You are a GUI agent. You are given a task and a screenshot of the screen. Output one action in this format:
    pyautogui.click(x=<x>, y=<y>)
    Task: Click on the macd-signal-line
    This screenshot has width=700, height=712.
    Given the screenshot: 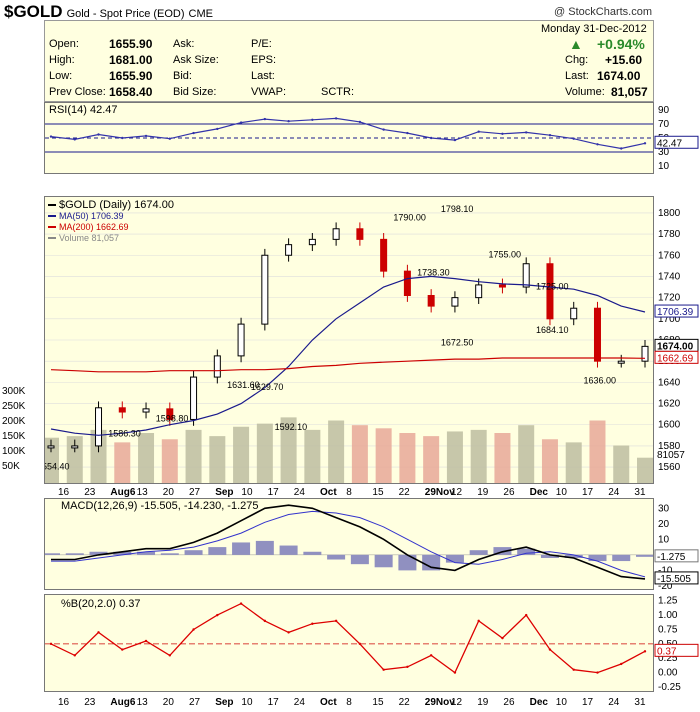 What is the action you would take?
    pyautogui.click(x=348, y=544)
    